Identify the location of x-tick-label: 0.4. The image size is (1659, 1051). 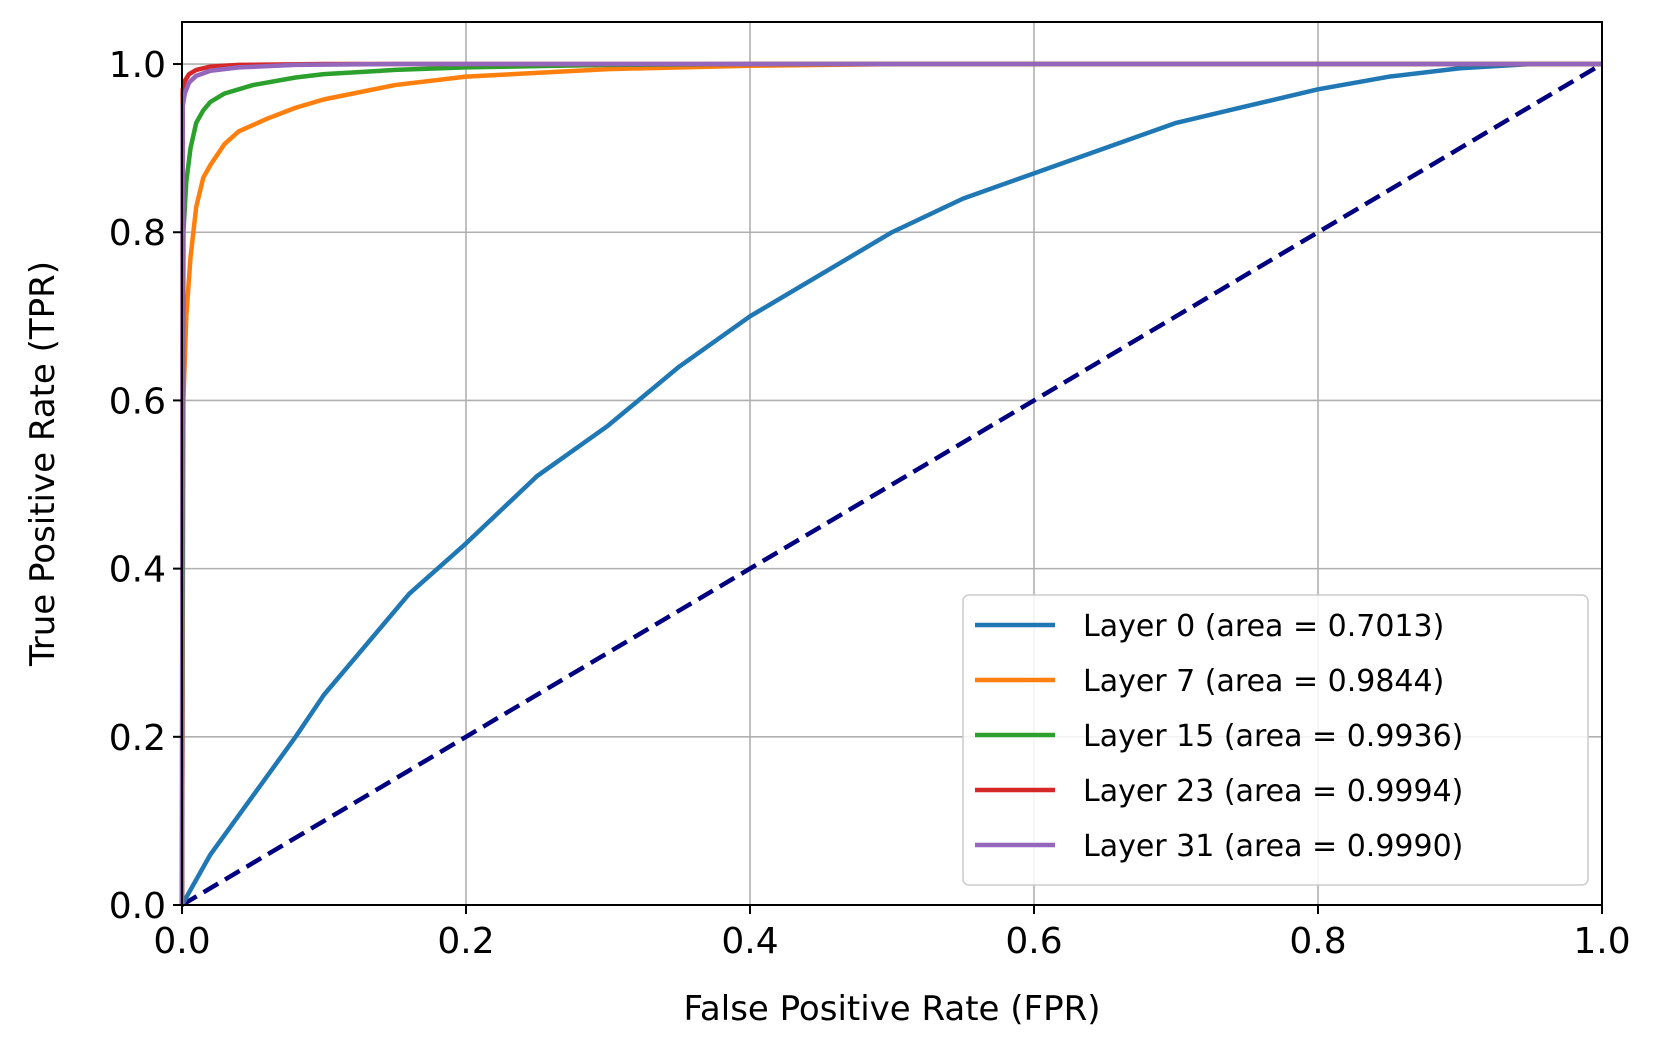
(749, 941).